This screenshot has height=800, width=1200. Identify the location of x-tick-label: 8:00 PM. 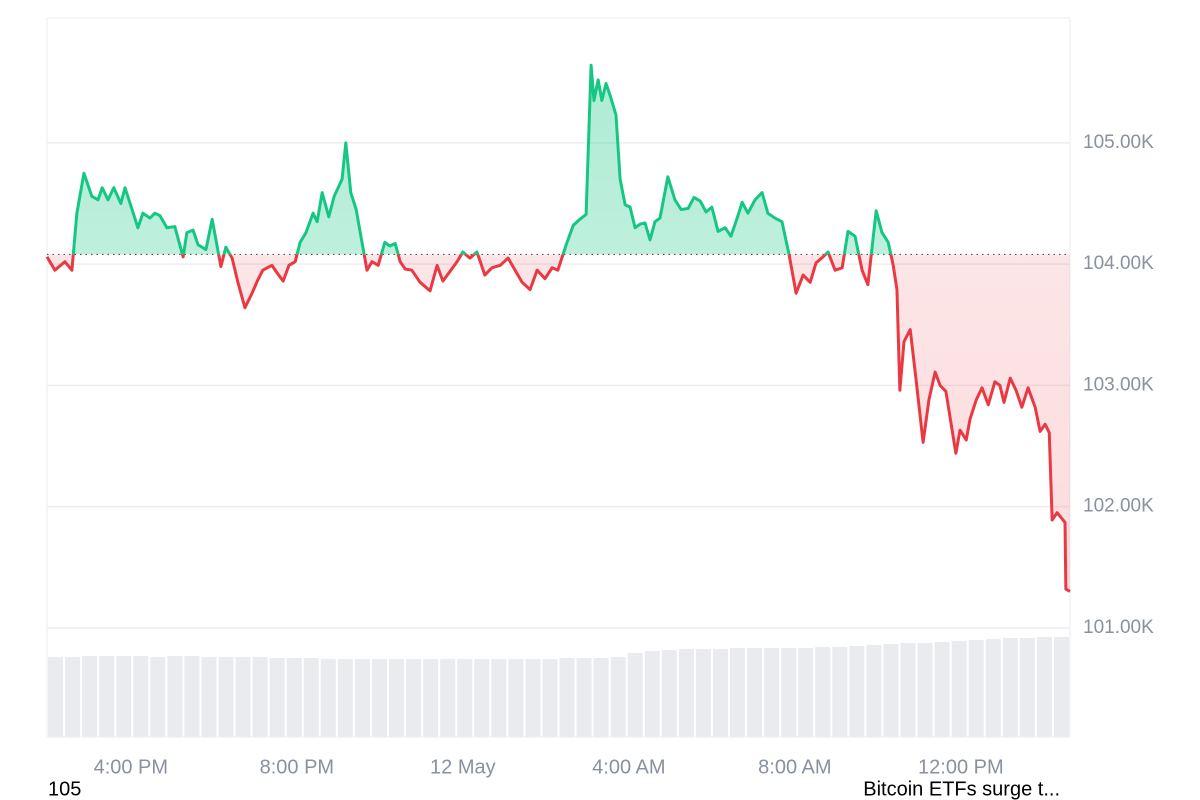
(297, 767).